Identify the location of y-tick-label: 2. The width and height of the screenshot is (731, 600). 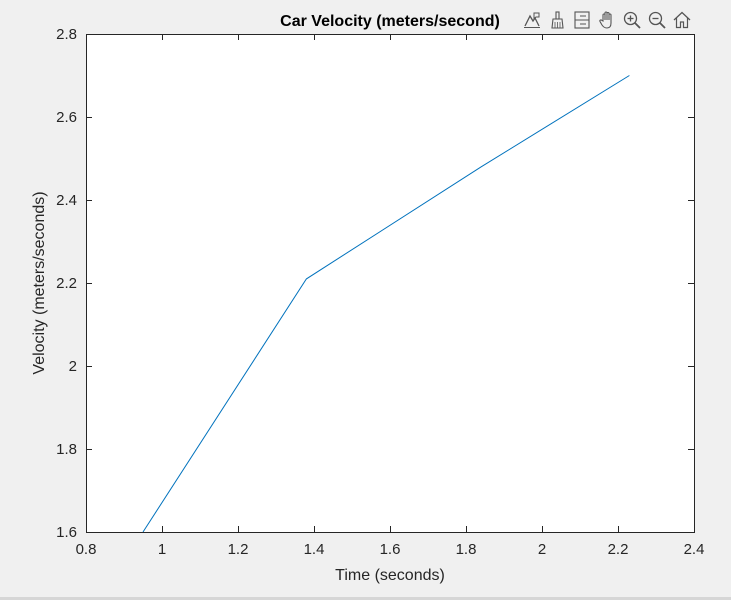
(73, 366).